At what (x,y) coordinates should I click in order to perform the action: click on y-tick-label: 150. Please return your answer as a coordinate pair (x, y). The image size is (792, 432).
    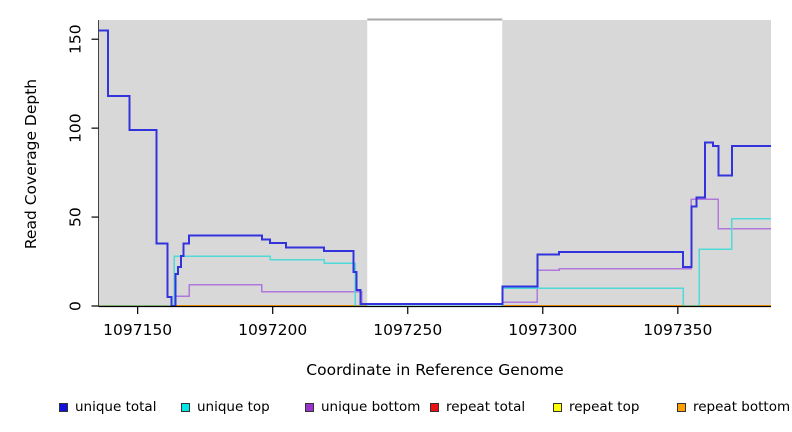
    Looking at the image, I should click on (76, 39).